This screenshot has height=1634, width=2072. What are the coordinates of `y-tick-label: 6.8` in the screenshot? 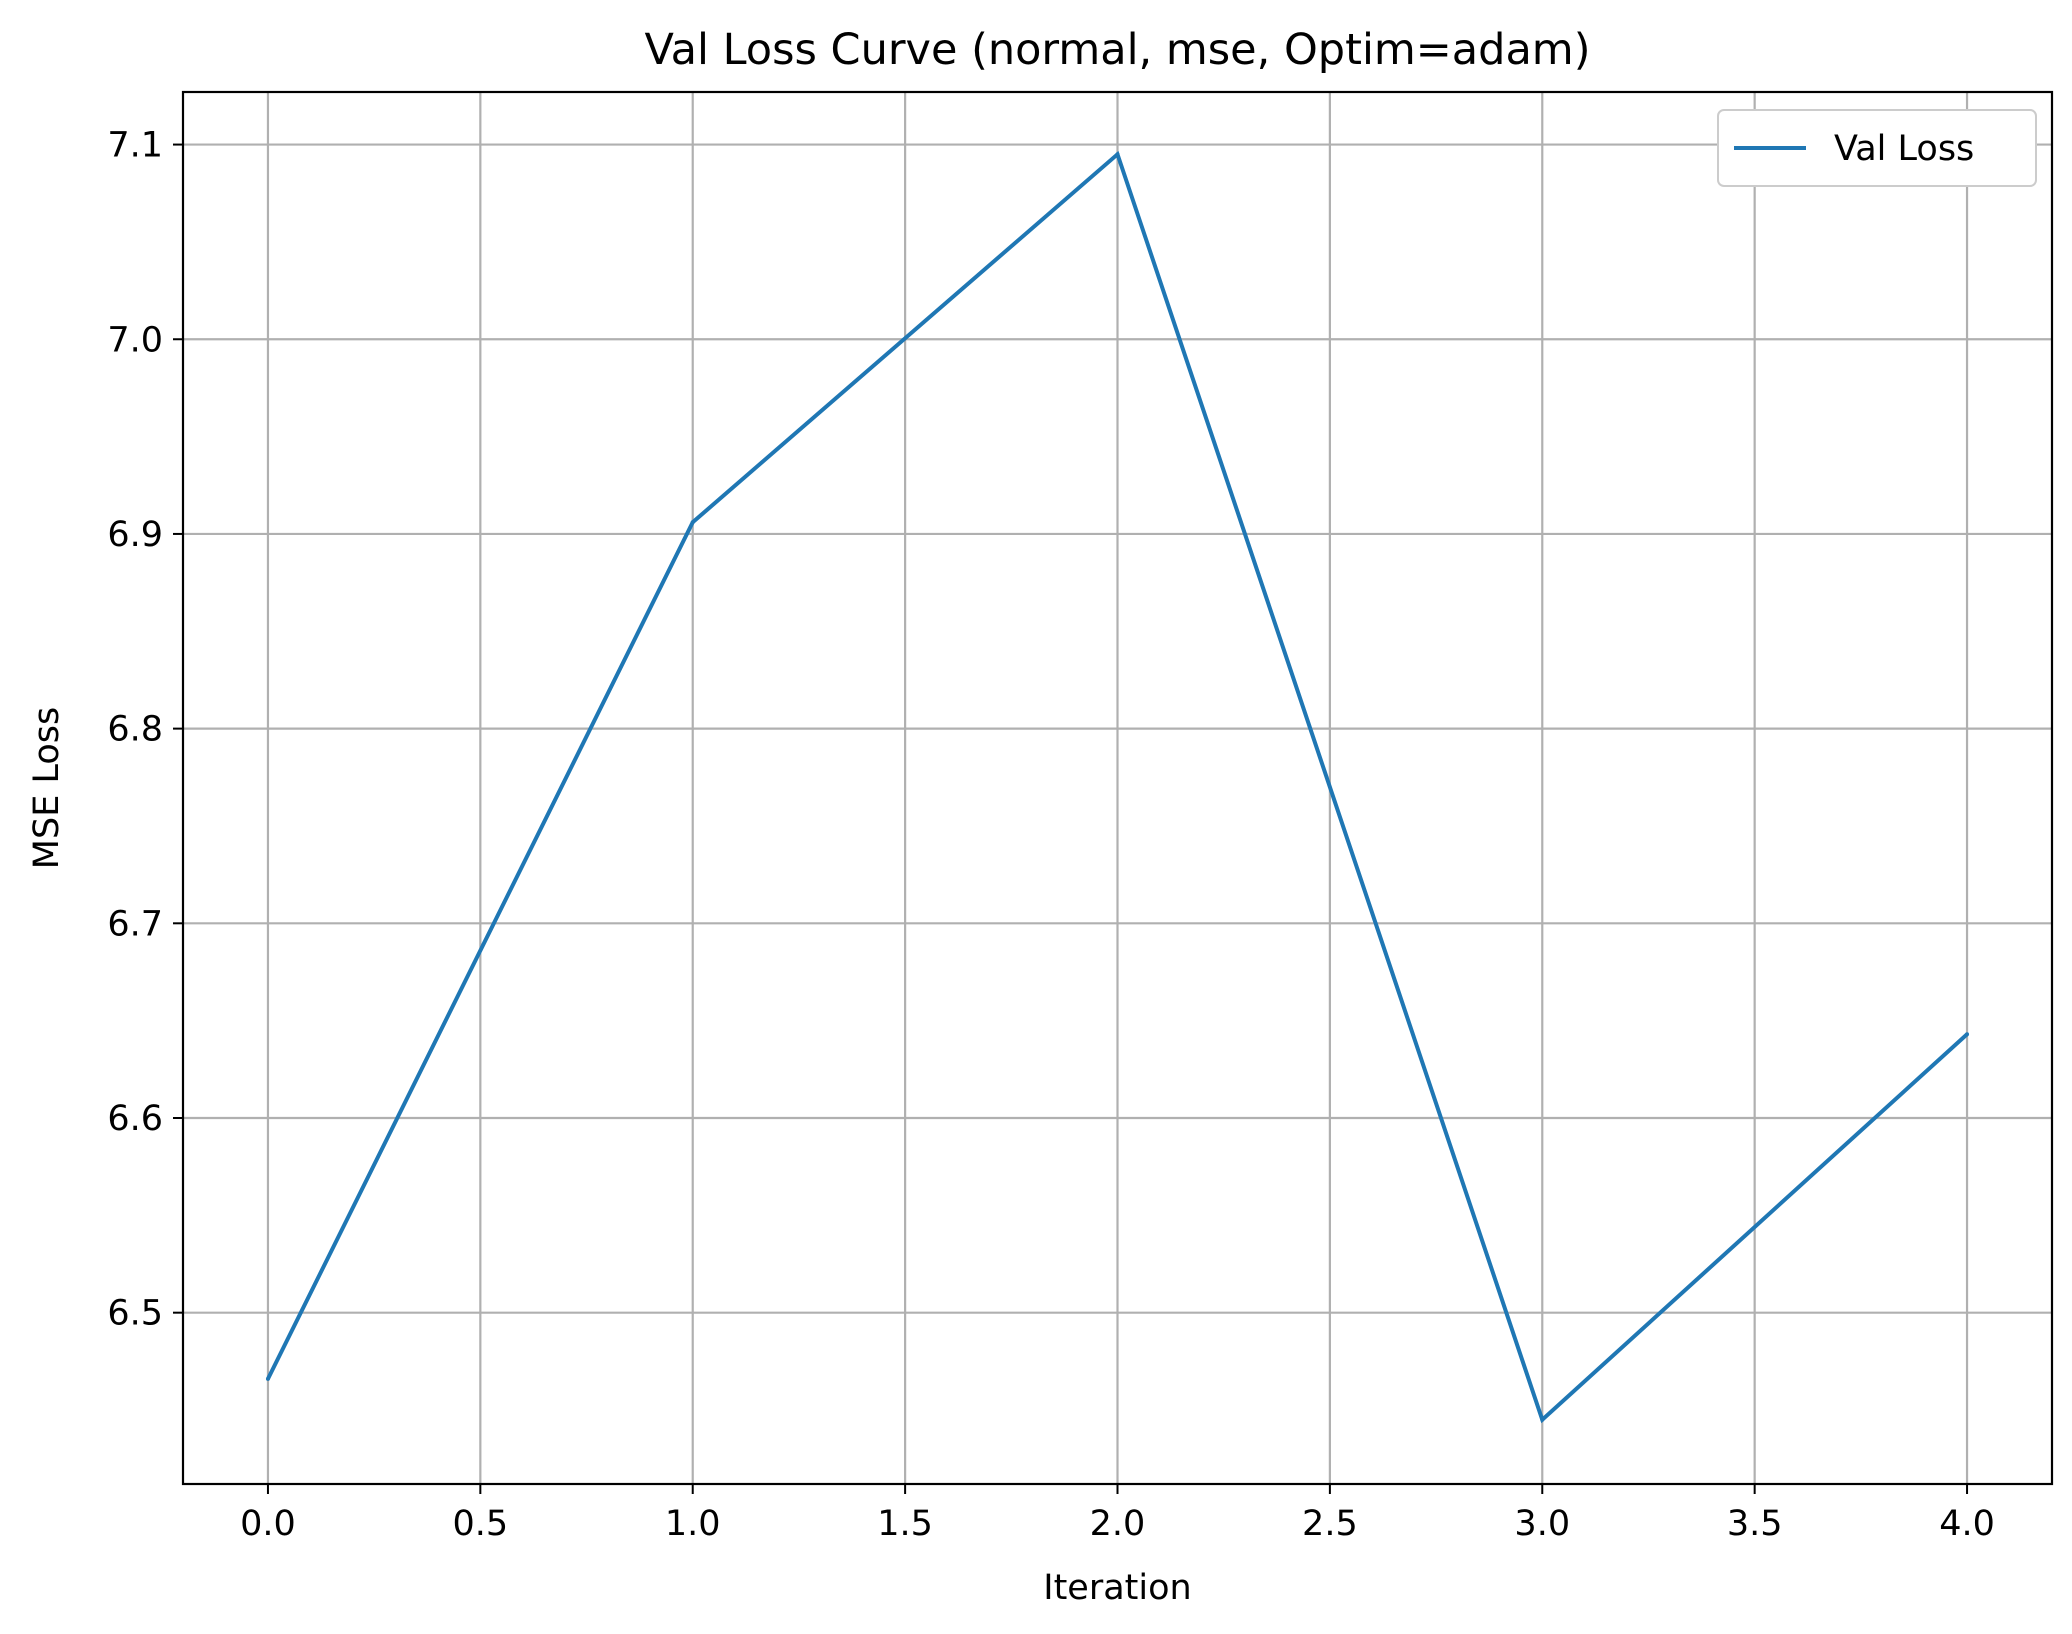 It's located at (135, 730).